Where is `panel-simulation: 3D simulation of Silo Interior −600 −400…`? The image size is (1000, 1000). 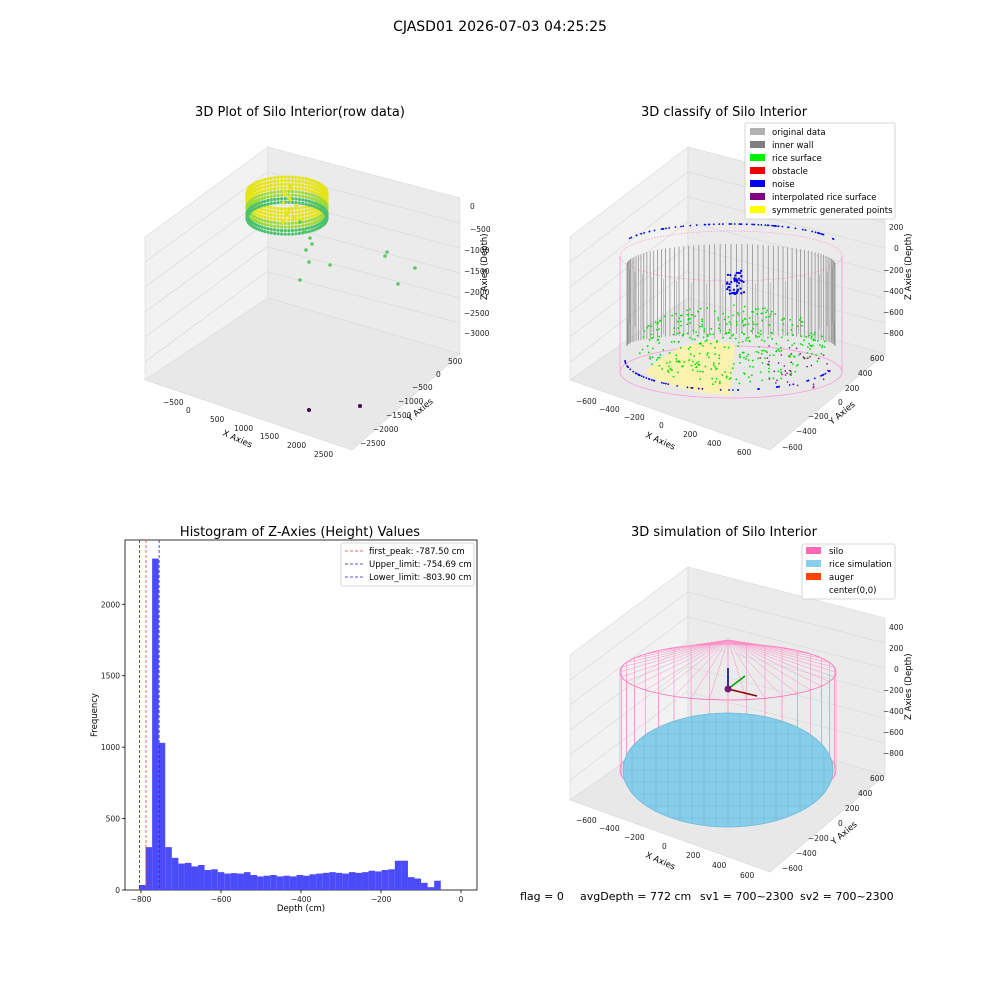
panel-simulation: 3D simulation of Silo Interior −600 −400… is located at coordinates (741, 702).